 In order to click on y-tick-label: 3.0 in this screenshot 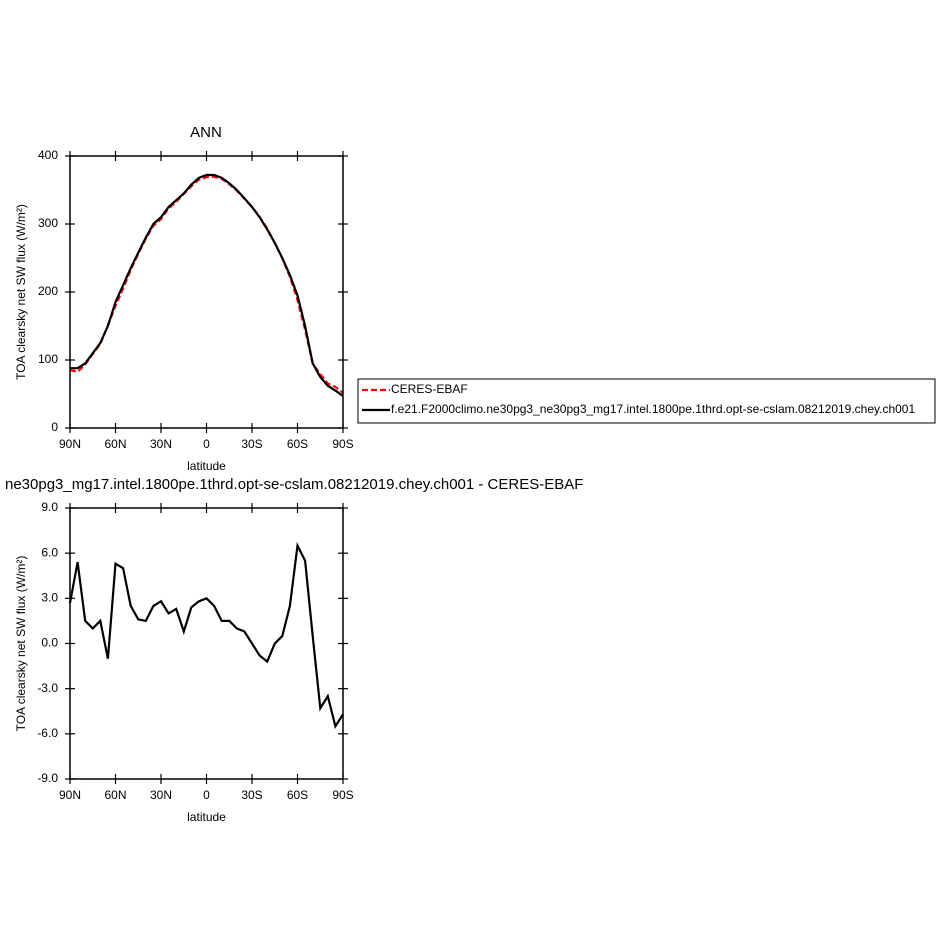, I will do `click(49, 598)`.